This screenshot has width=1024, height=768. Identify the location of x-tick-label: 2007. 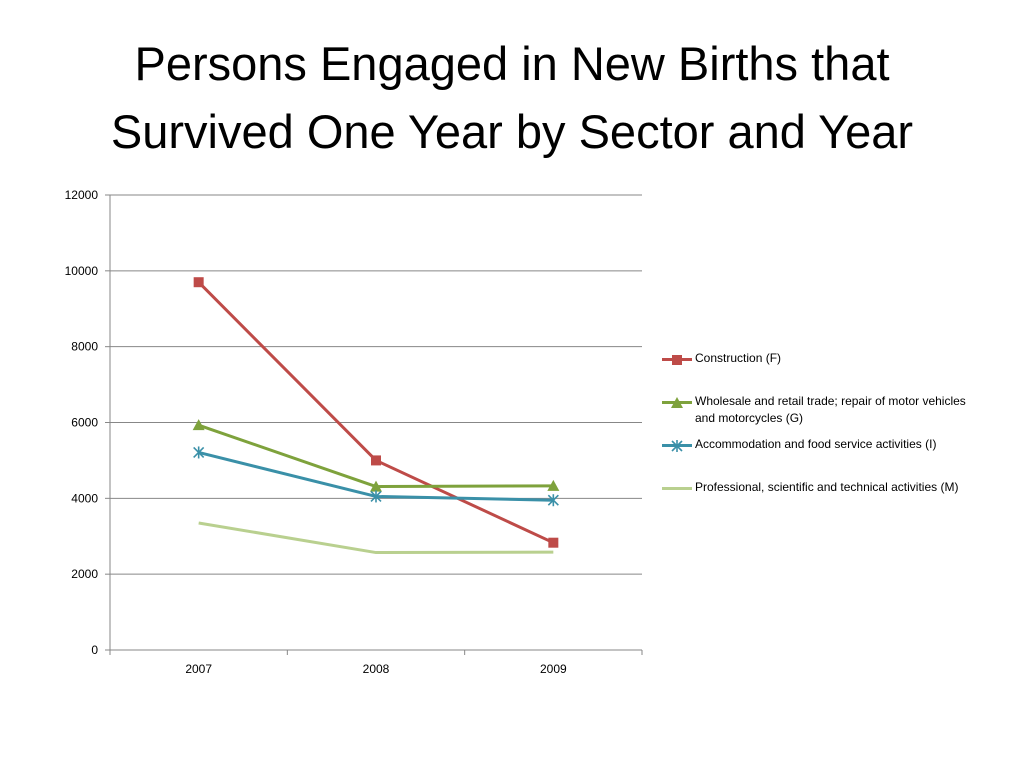
(198, 669).